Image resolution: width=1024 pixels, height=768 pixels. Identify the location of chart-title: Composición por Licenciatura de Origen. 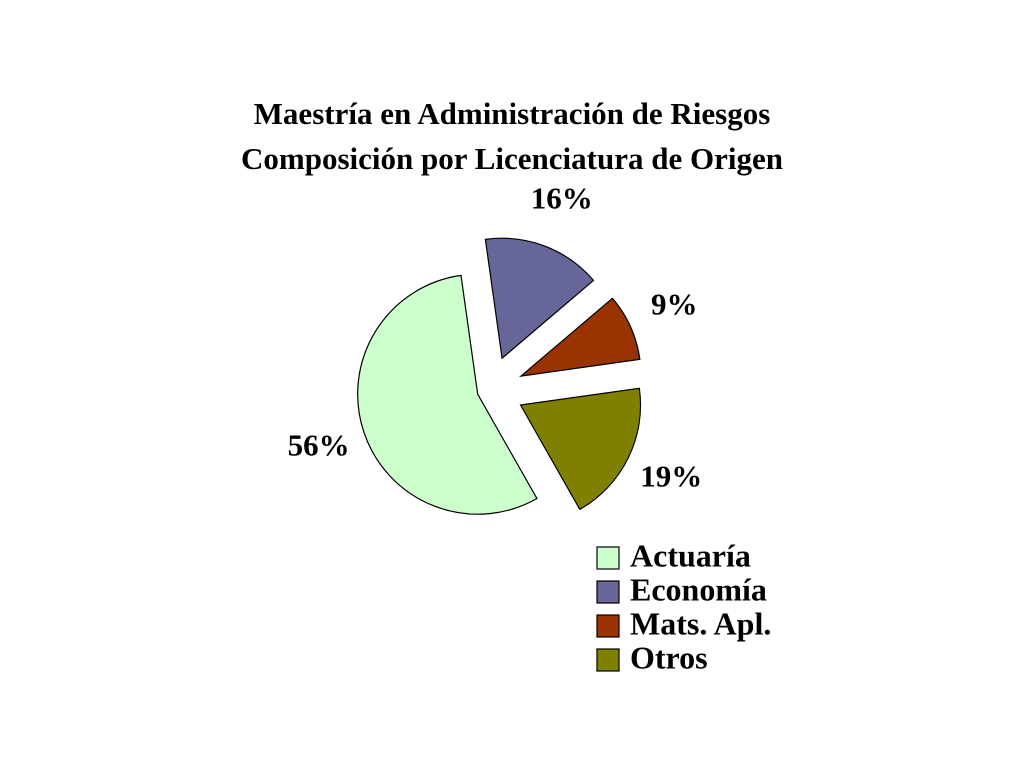
(512, 158).